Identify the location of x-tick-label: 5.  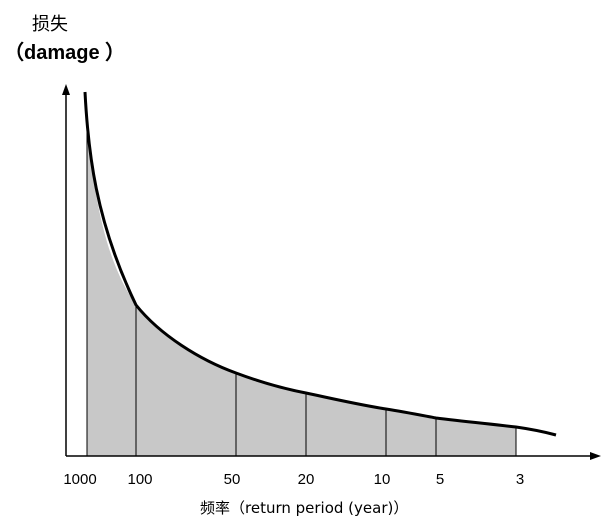
(440, 479).